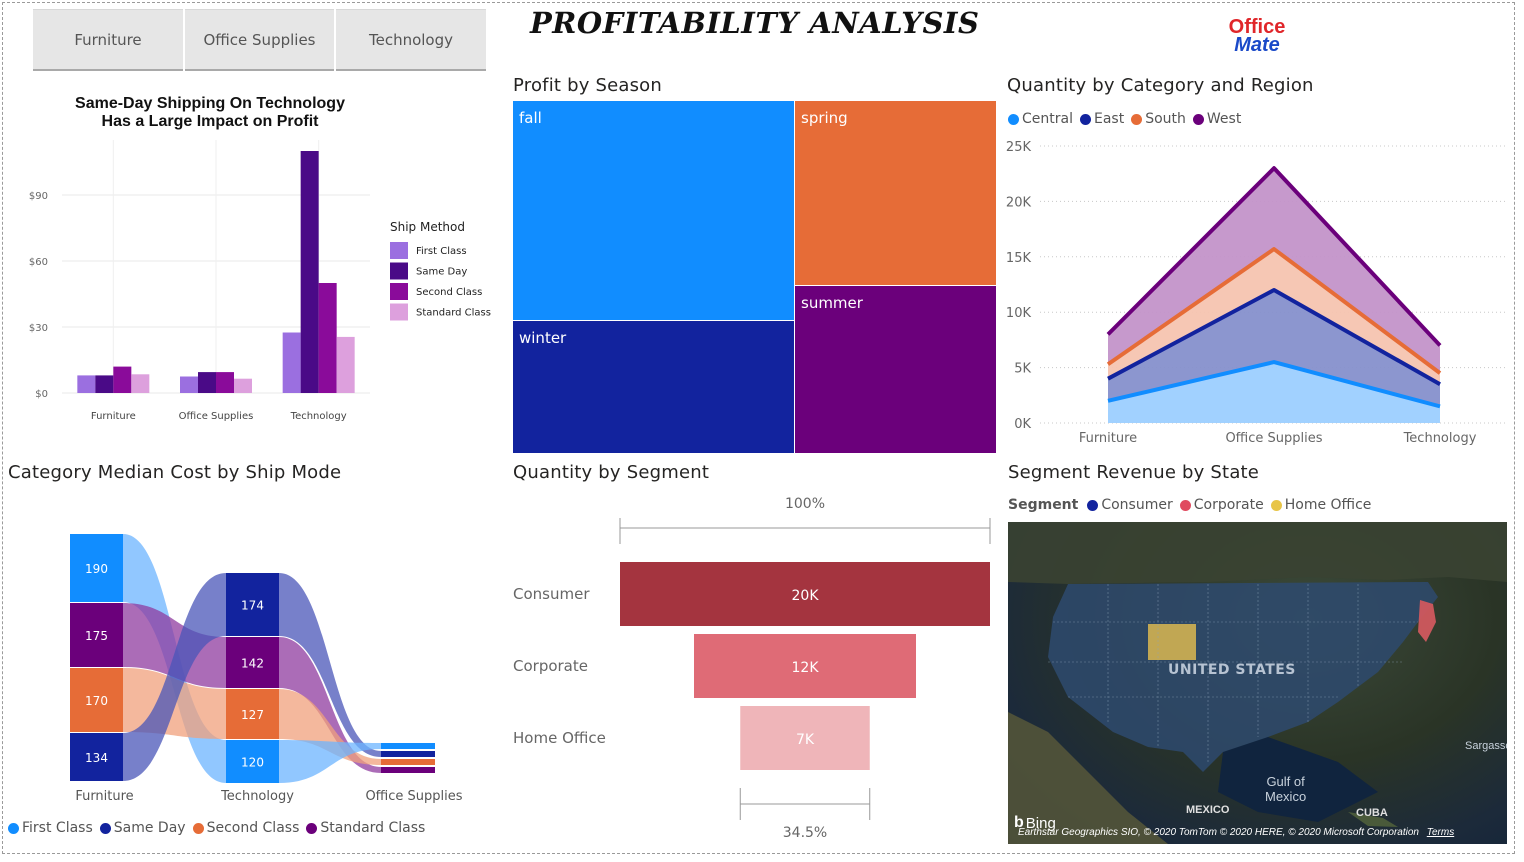 Image resolution: width=1524 pixels, height=862 pixels. I want to click on bar-xtick-label: Office Supplies, so click(216, 416).